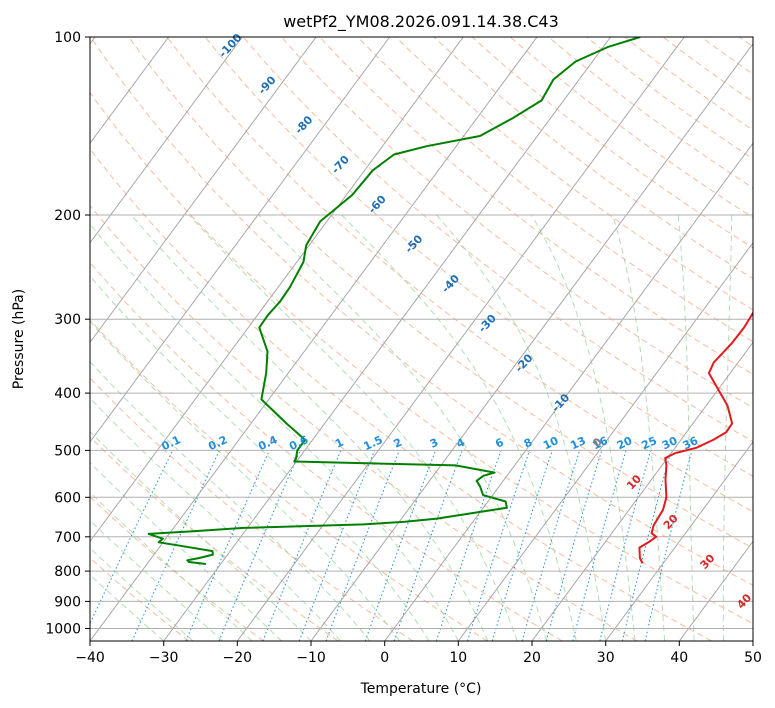 The height and width of the screenshot is (708, 775). Describe the element at coordinates (67, 572) in the screenshot. I see `y-tick-label: 800` at that location.